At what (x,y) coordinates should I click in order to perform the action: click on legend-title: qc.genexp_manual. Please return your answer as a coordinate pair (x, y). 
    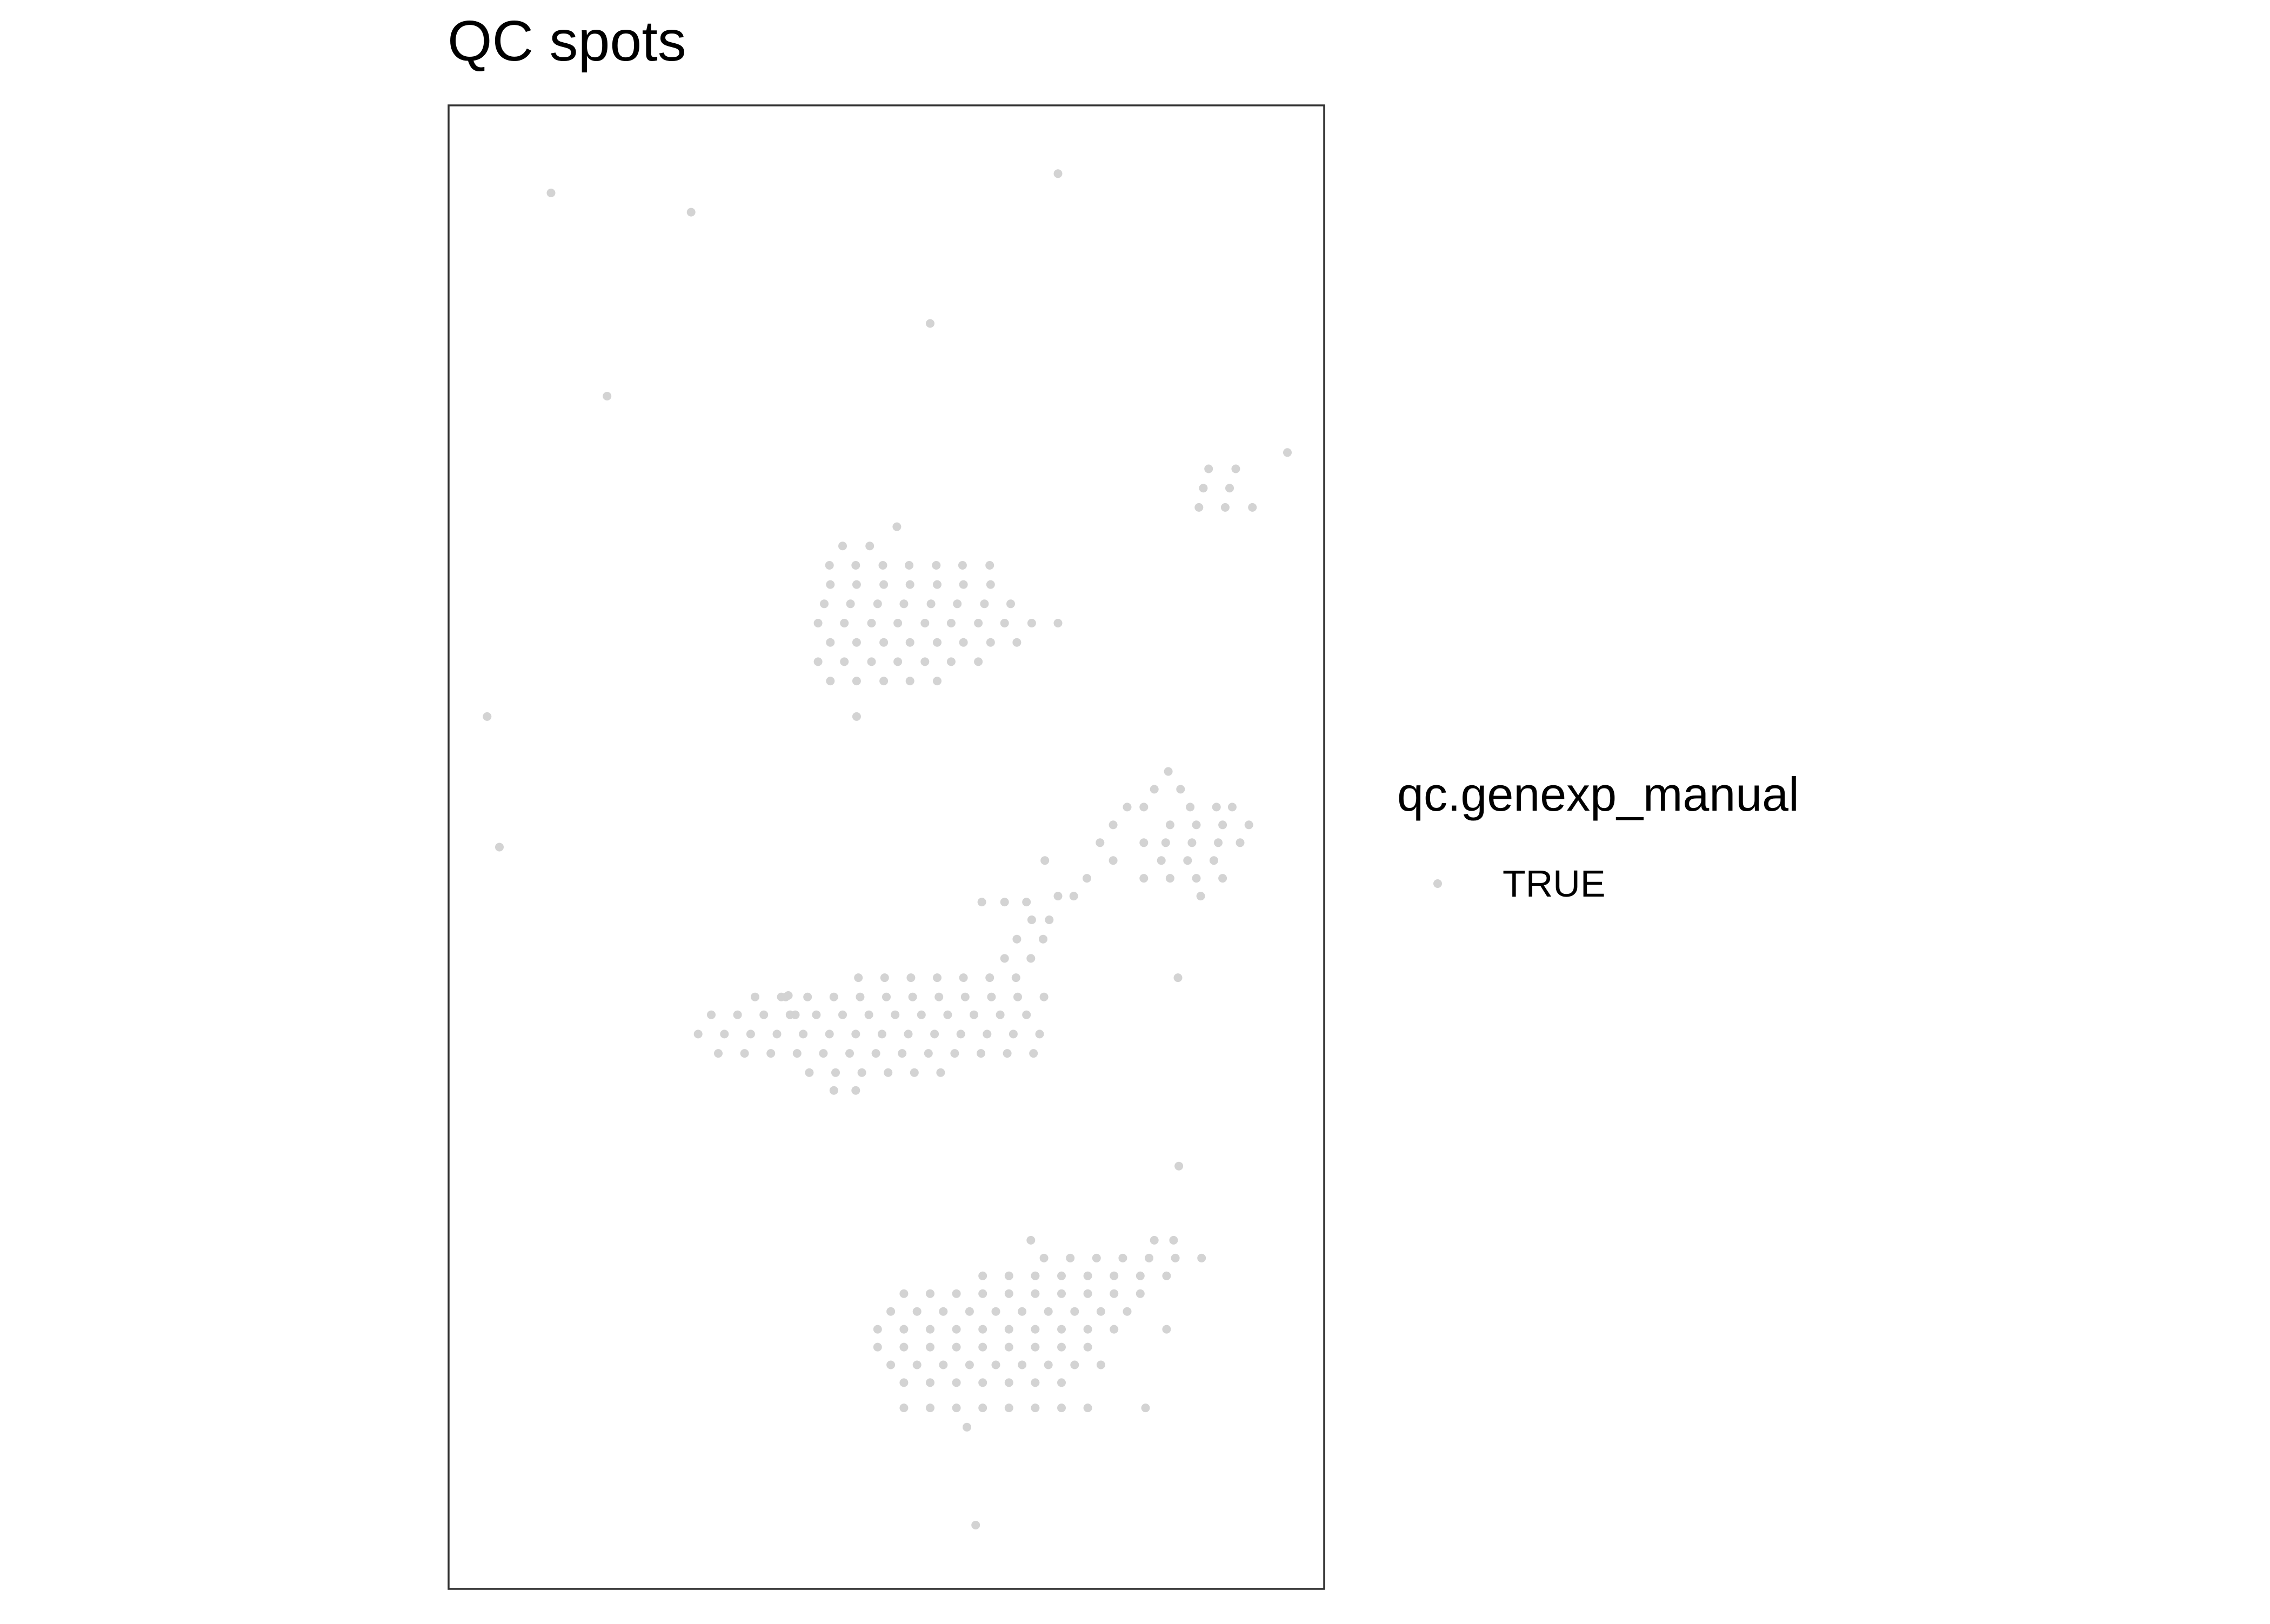
    Looking at the image, I should click on (1598, 794).